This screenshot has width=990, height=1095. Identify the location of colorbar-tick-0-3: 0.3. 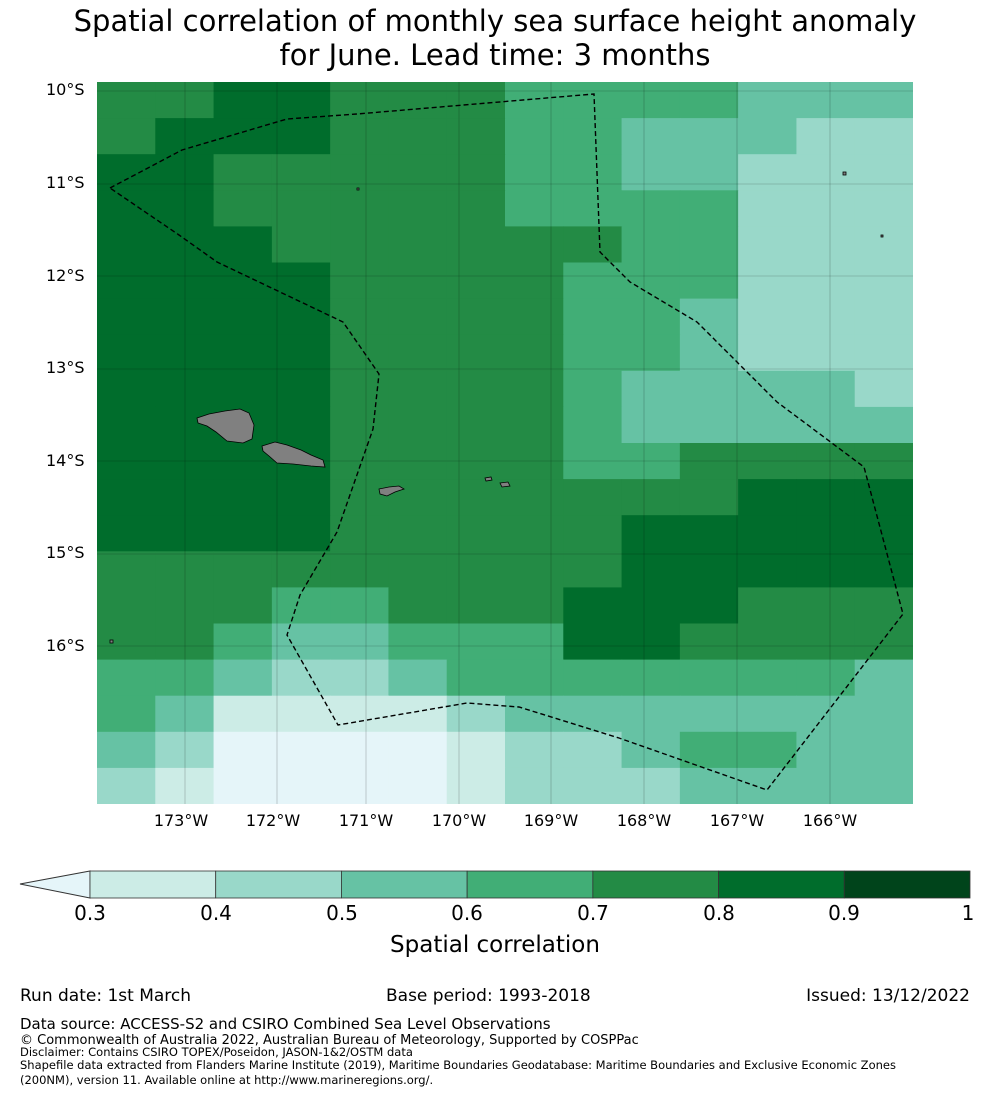
(90, 913).